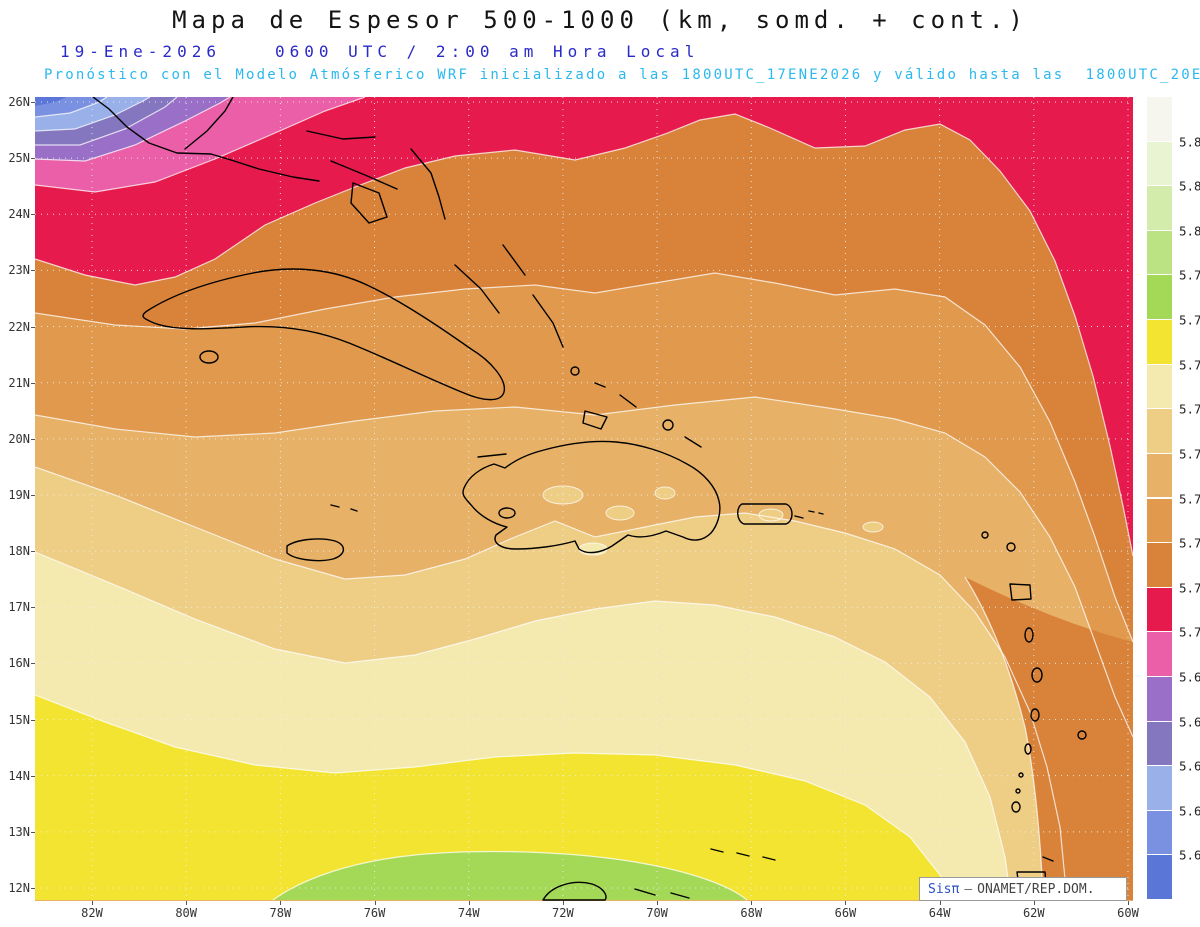 Image resolution: width=1200 pixels, height=927 pixels. I want to click on colorbar-label: 5.64, so click(1189, 855).